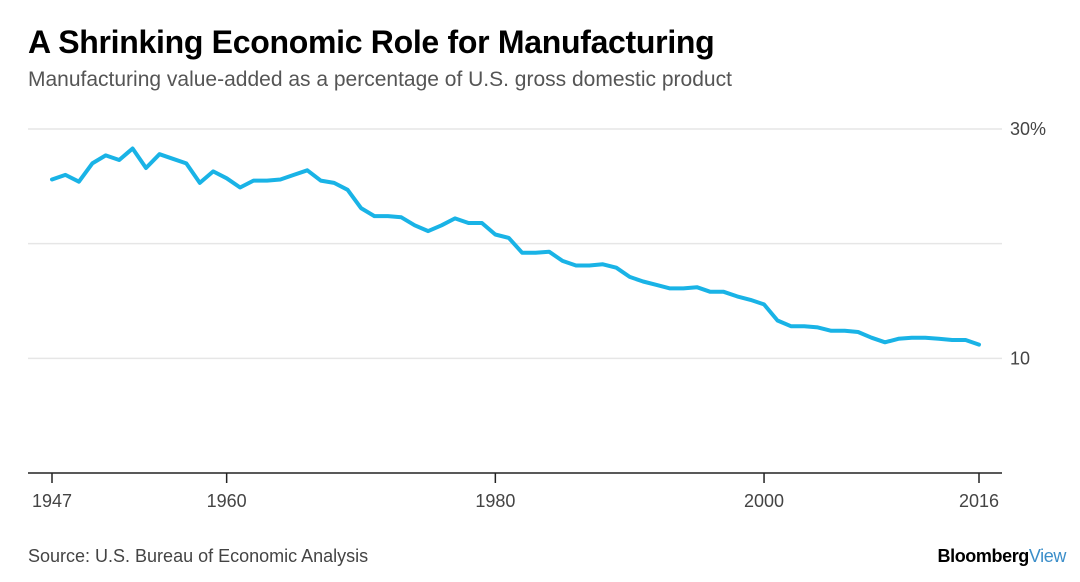 The image size is (1080, 582). I want to click on brand-logo: BloombergView, so click(1002, 556).